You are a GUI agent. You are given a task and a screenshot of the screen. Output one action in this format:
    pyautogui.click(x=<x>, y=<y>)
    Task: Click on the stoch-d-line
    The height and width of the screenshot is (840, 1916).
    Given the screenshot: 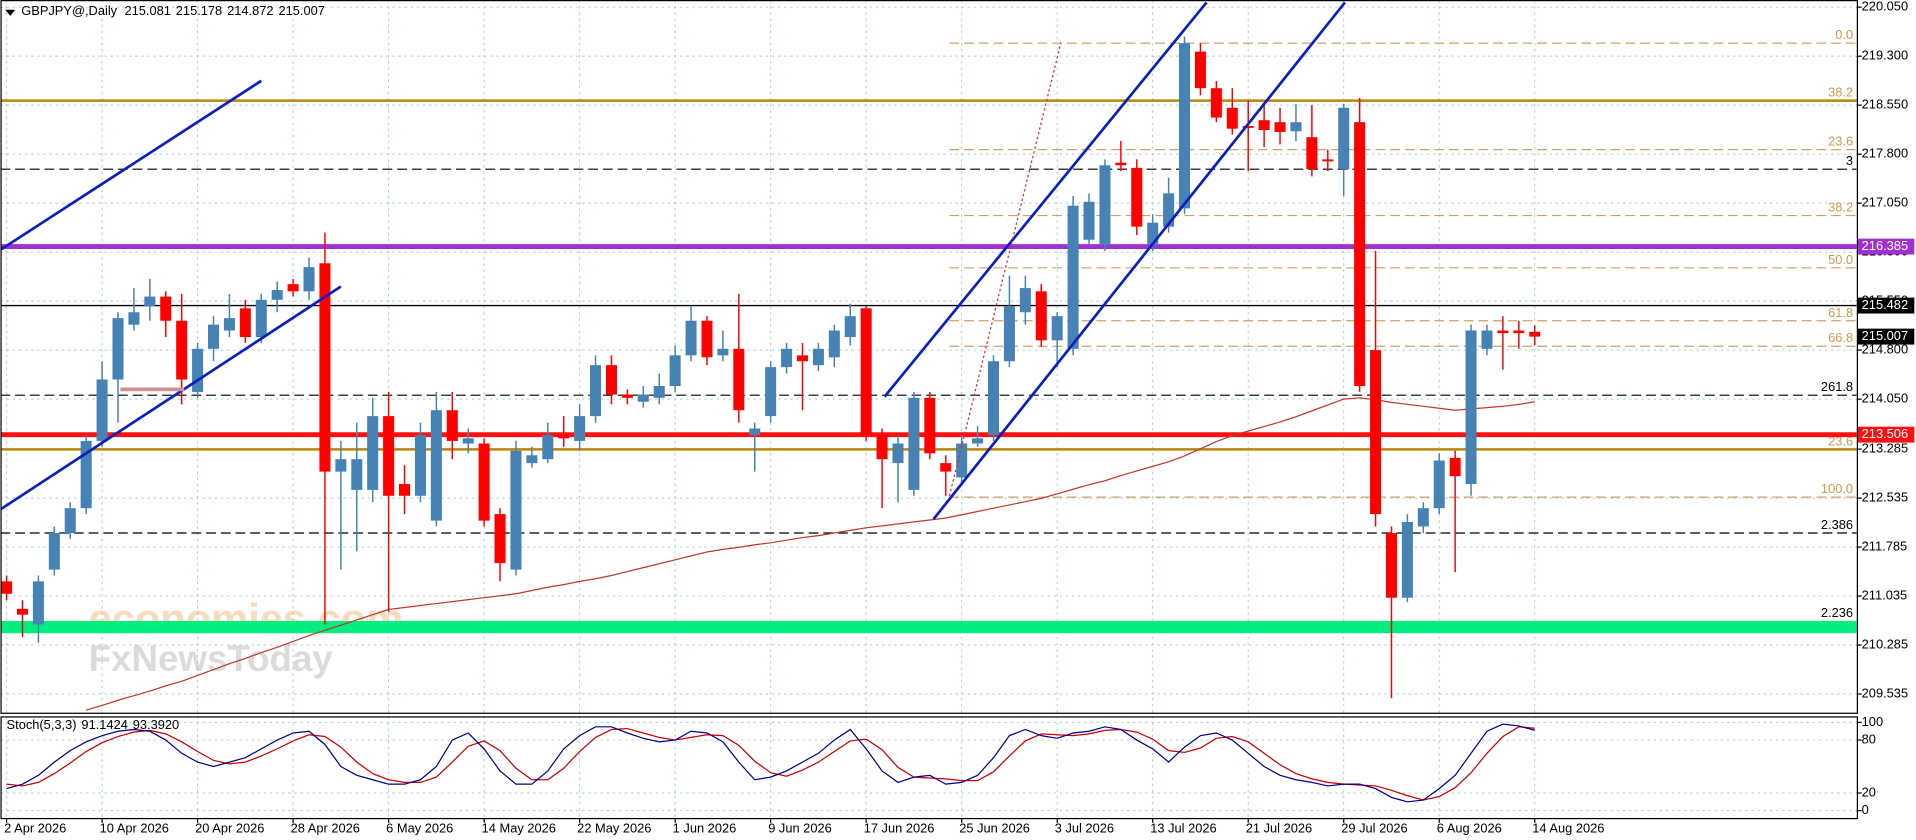 What is the action you would take?
    pyautogui.click(x=770, y=763)
    